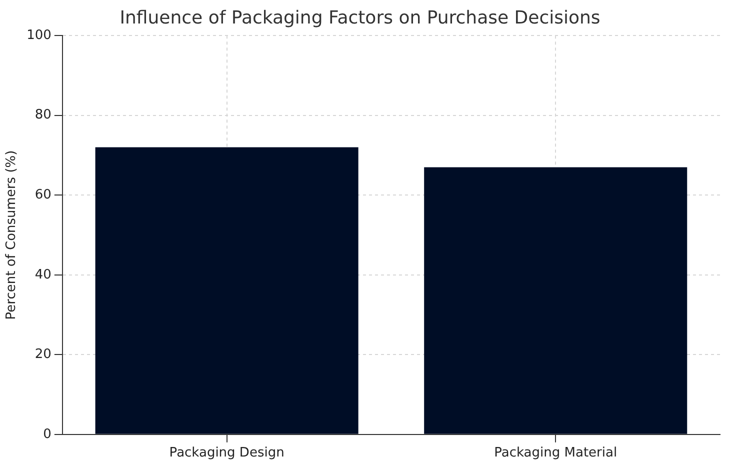 This screenshot has height=464, width=750. I want to click on x-tick-label: Packaging Design, so click(226, 453).